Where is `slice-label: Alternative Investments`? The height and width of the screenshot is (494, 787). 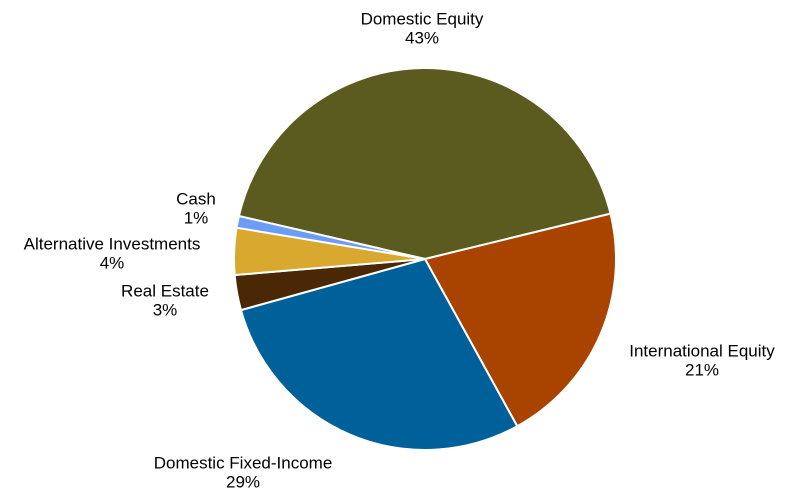
slice-label: Alternative Investments is located at coordinates (112, 243).